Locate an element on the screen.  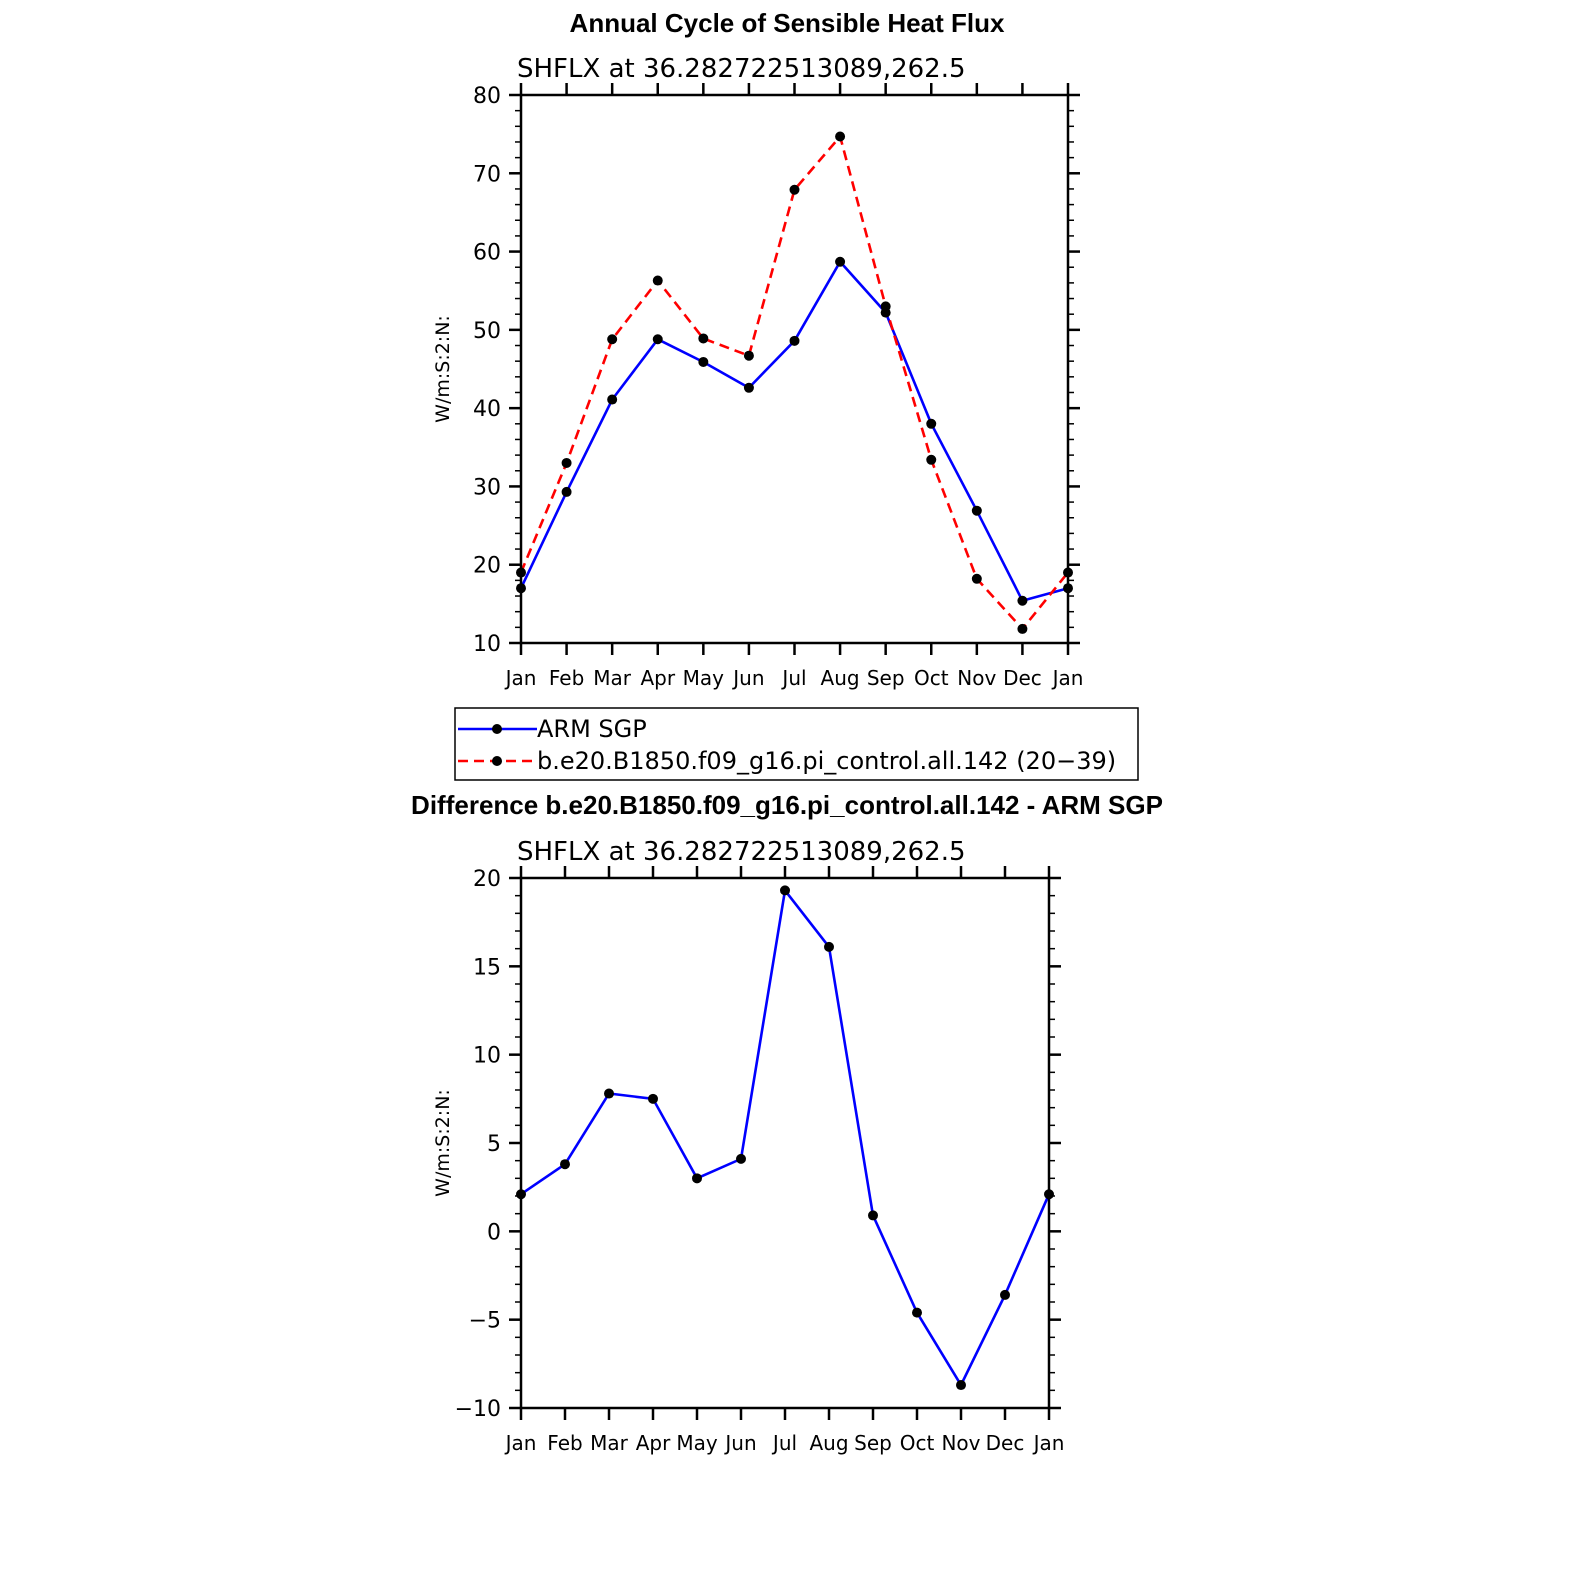
y-tick-label: 40 is located at coordinates (487, 409).